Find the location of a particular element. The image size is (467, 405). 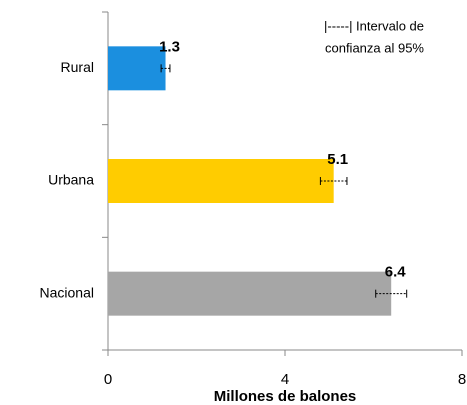

annotation: confianza al 95% is located at coordinates (374, 47).